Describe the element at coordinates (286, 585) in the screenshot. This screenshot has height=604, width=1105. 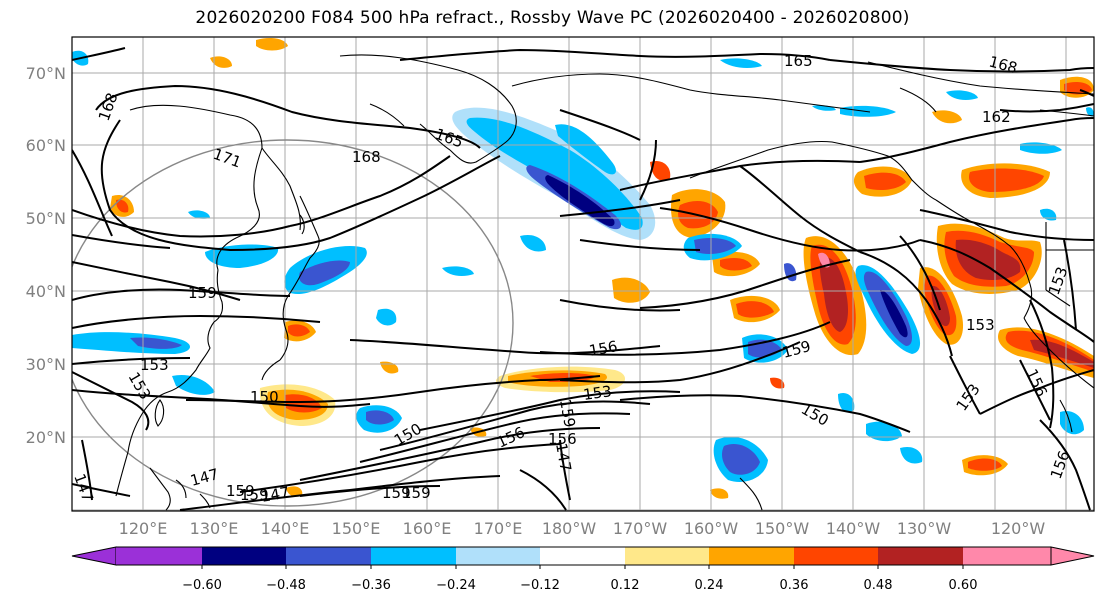
I see `colorbar-tick-label: −0.48` at that location.